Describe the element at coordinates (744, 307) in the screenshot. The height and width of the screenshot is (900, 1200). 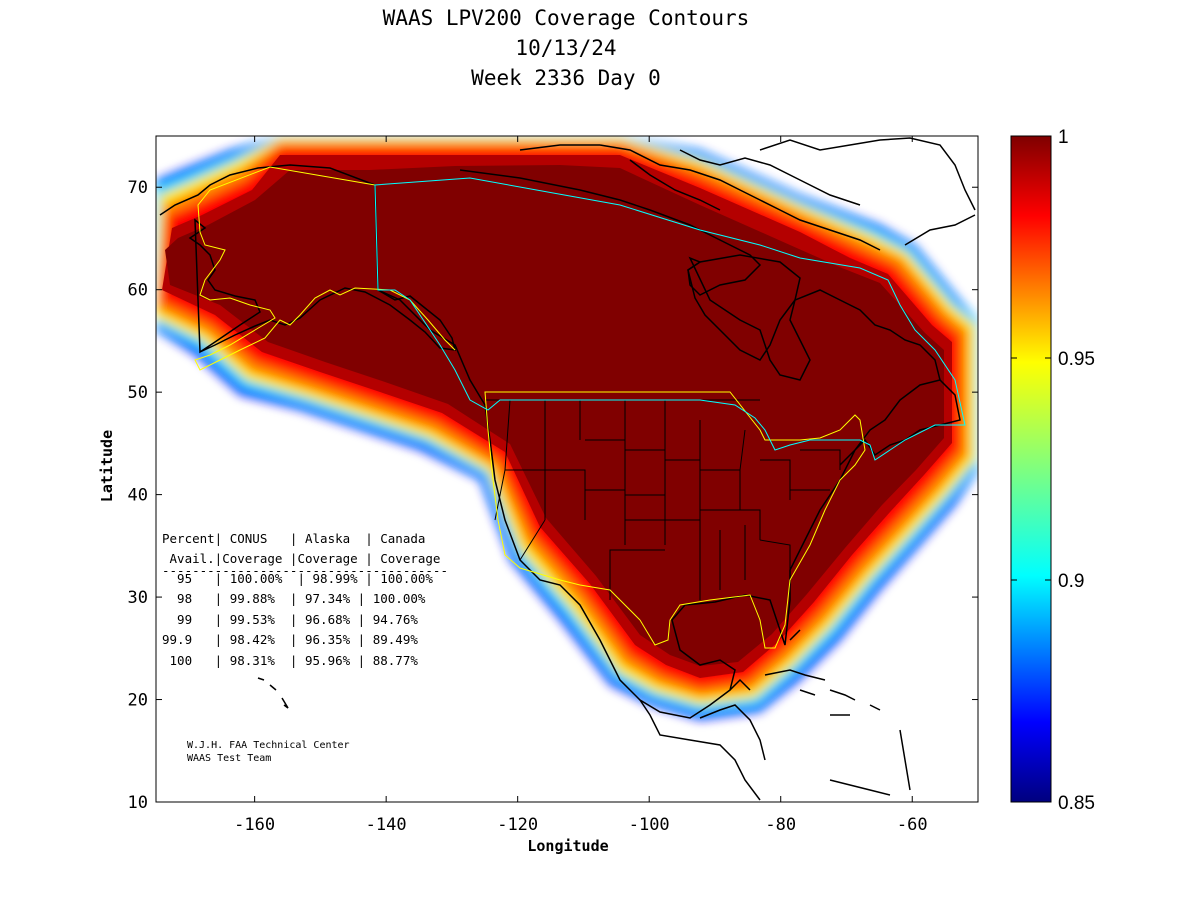
I see `hudson-bay-coast` at that location.